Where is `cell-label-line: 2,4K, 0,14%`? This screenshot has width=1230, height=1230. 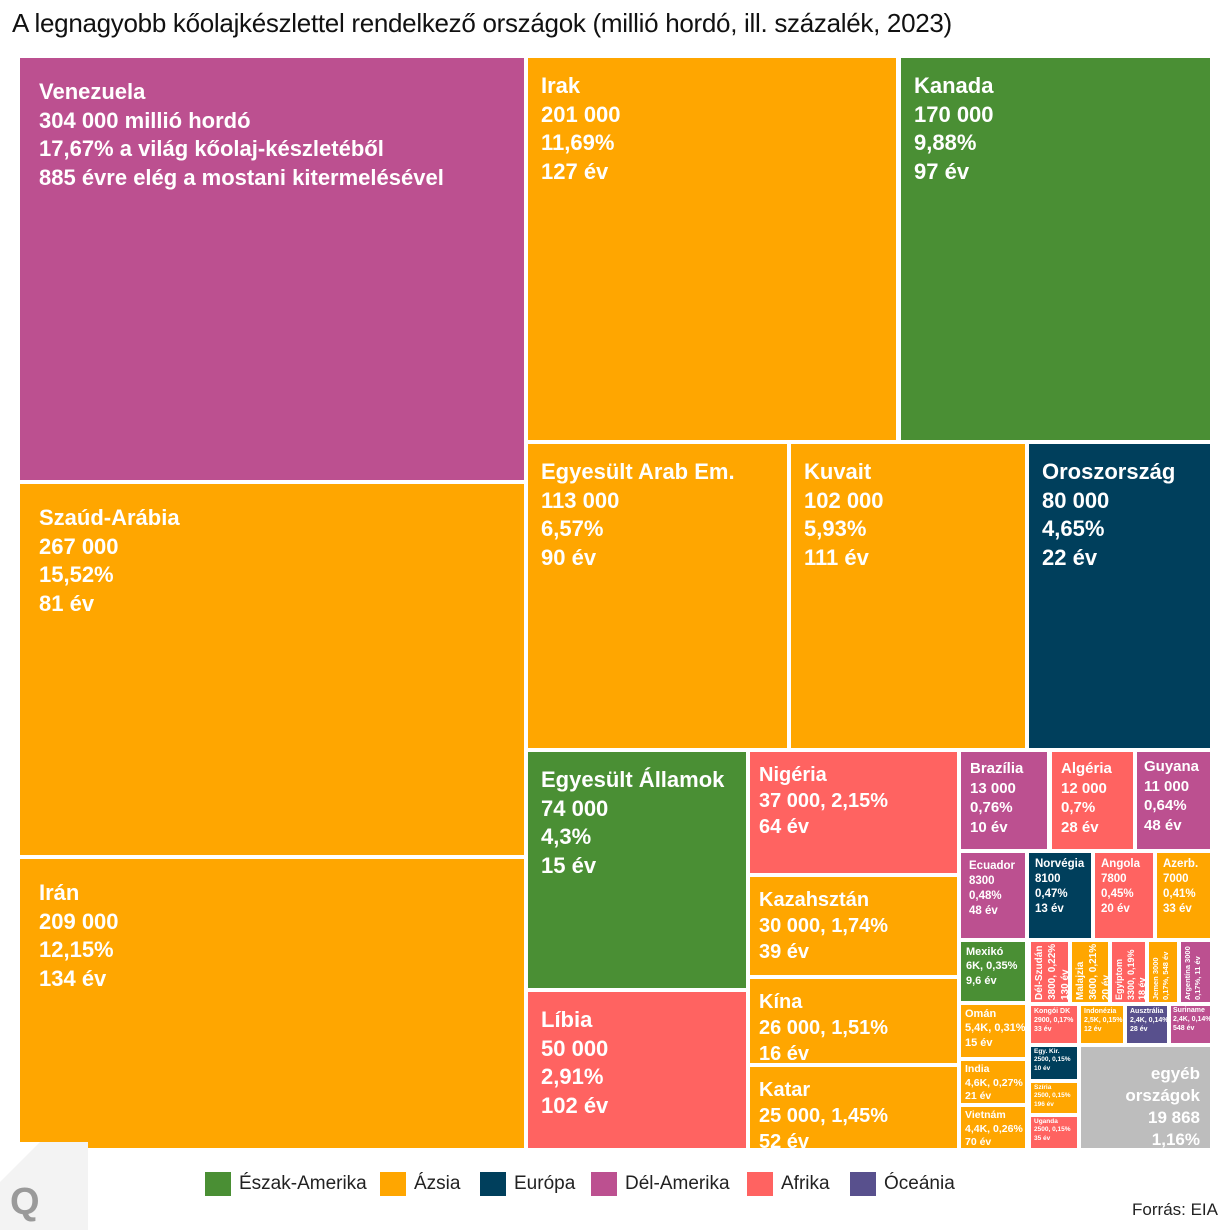
cell-label-line: 2,4K, 0,14% is located at coordinates (1191, 1020).